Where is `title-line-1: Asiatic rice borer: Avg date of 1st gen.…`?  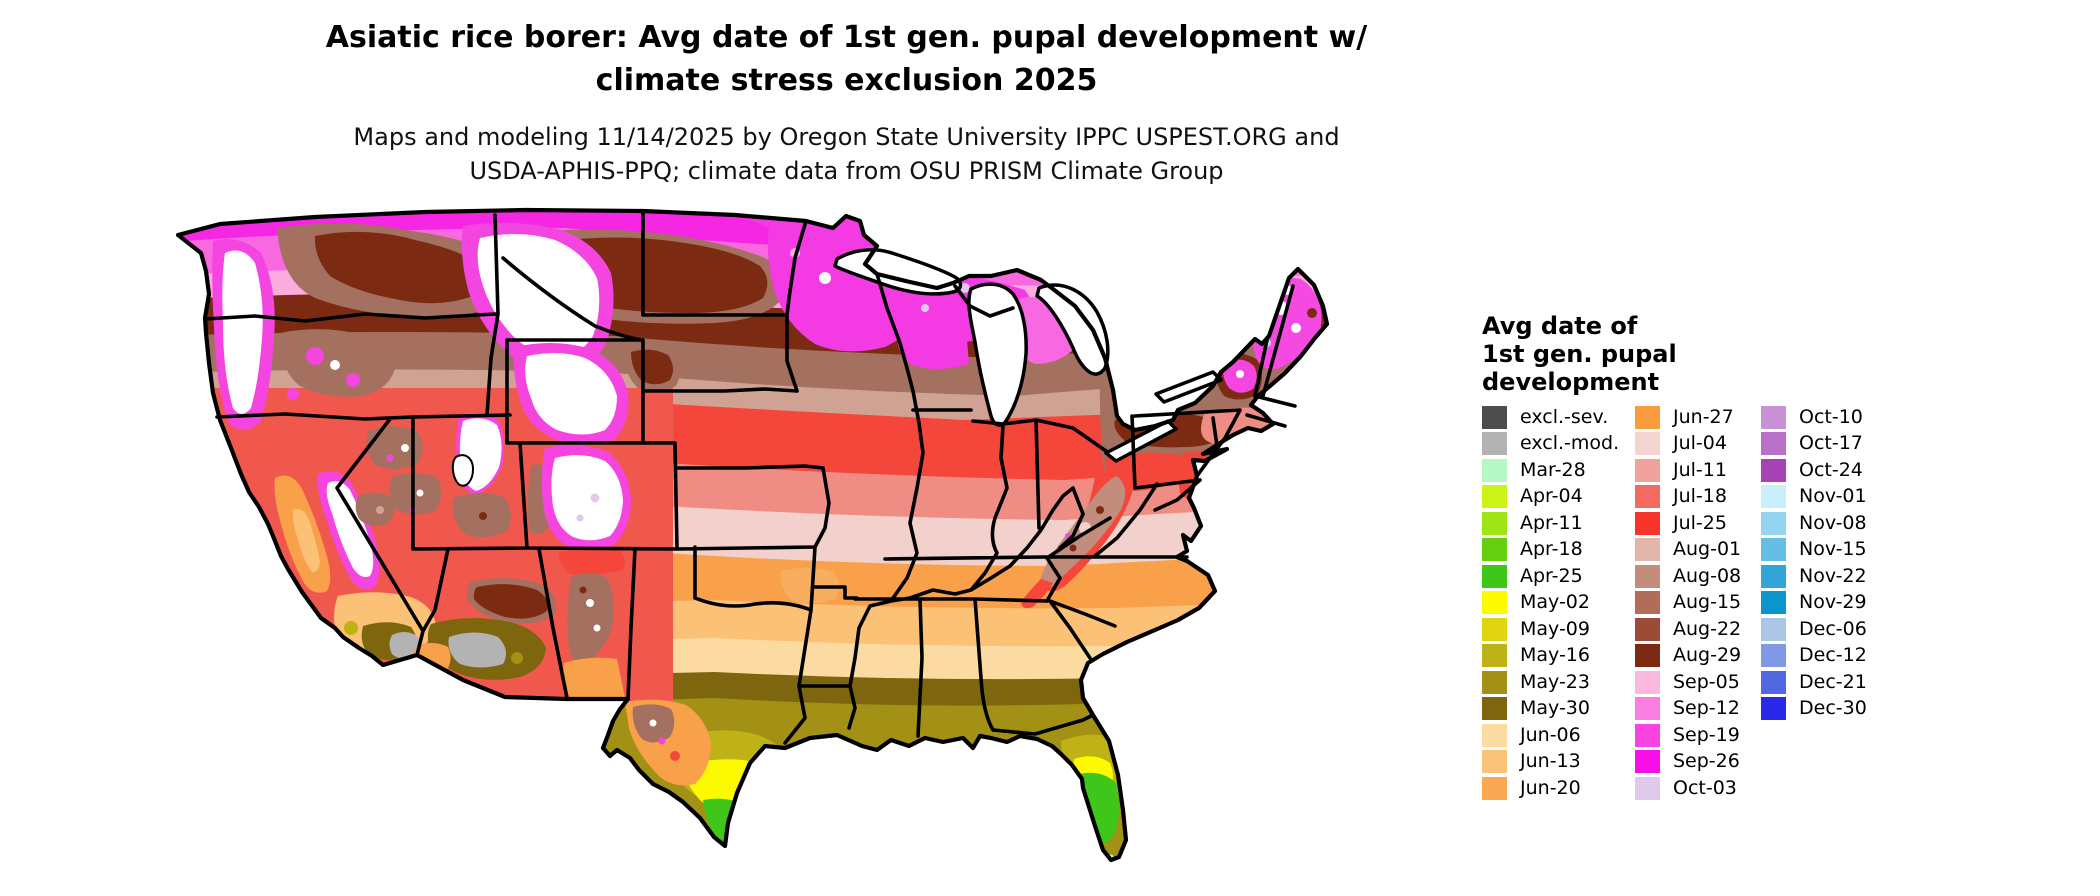
title-line-1: Asiatic rice borer: Avg date of 1st gen.… is located at coordinates (846, 37).